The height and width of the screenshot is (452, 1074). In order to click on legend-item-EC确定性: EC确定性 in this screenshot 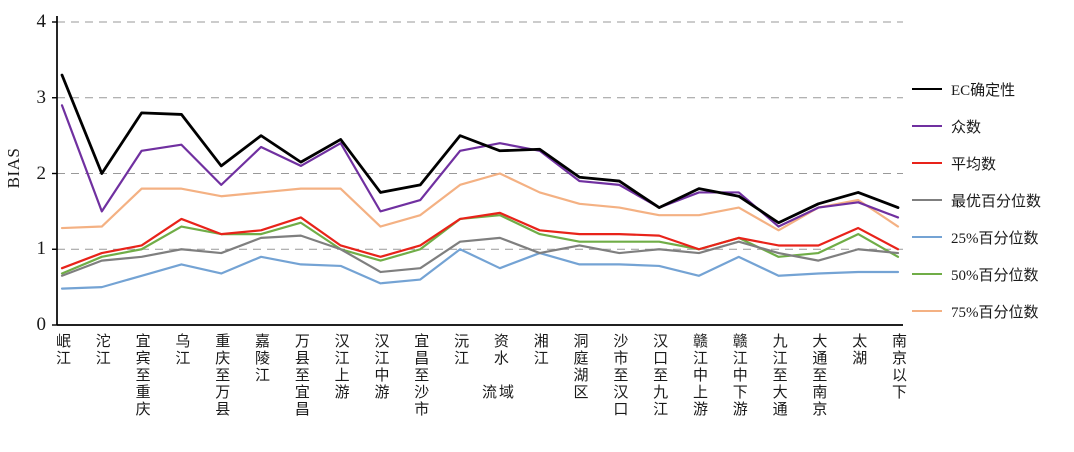, I will do `click(963, 89)`.